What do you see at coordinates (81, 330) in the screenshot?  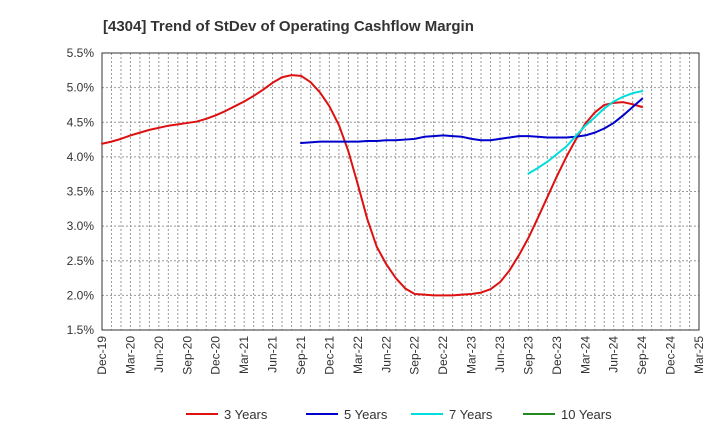 I see `y-tick-label: 1.5%` at bounding box center [81, 330].